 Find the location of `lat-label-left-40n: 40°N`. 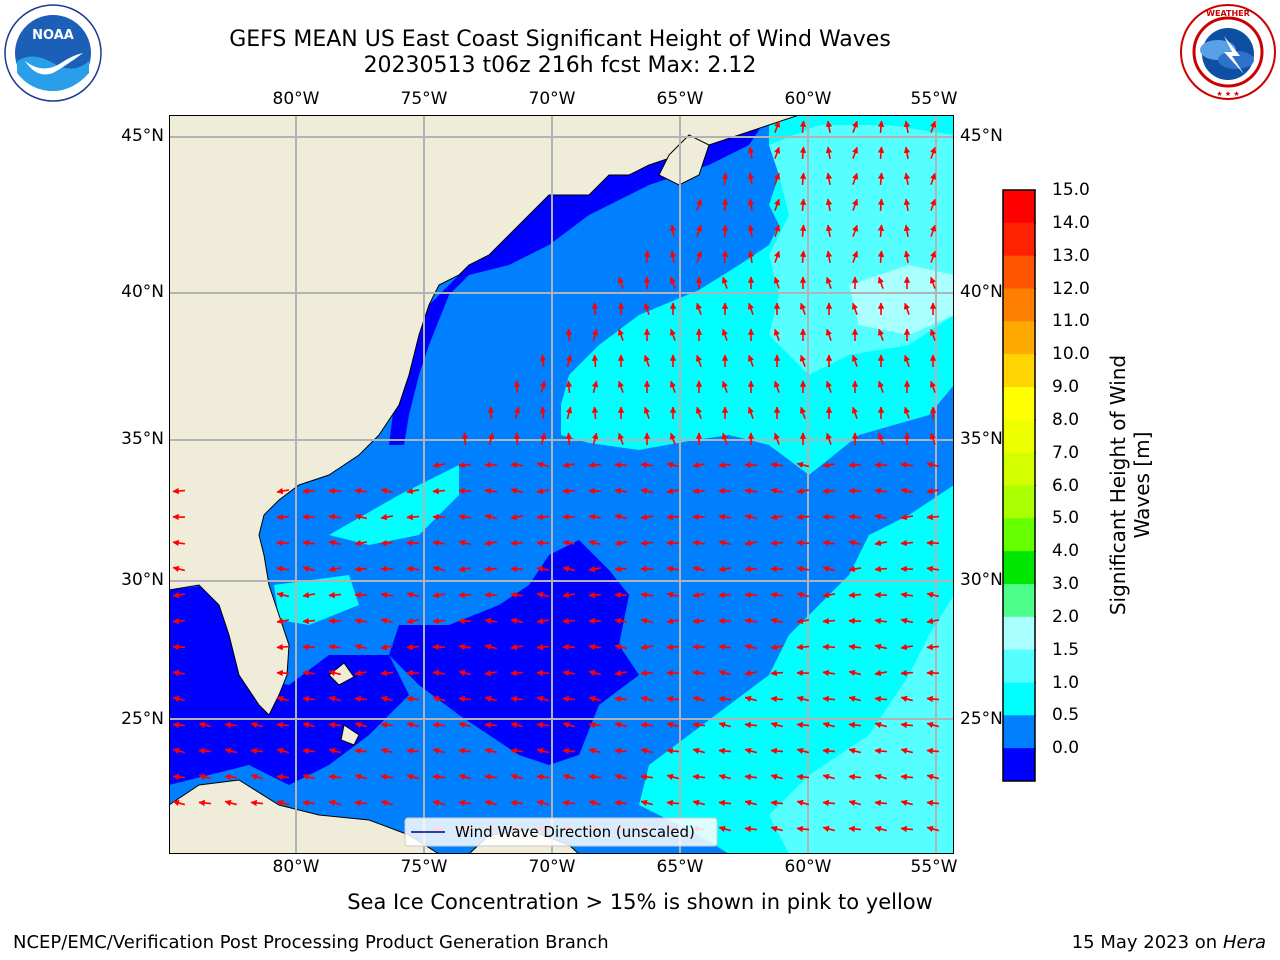

lat-label-left-40n: 40°N is located at coordinates (142, 292).